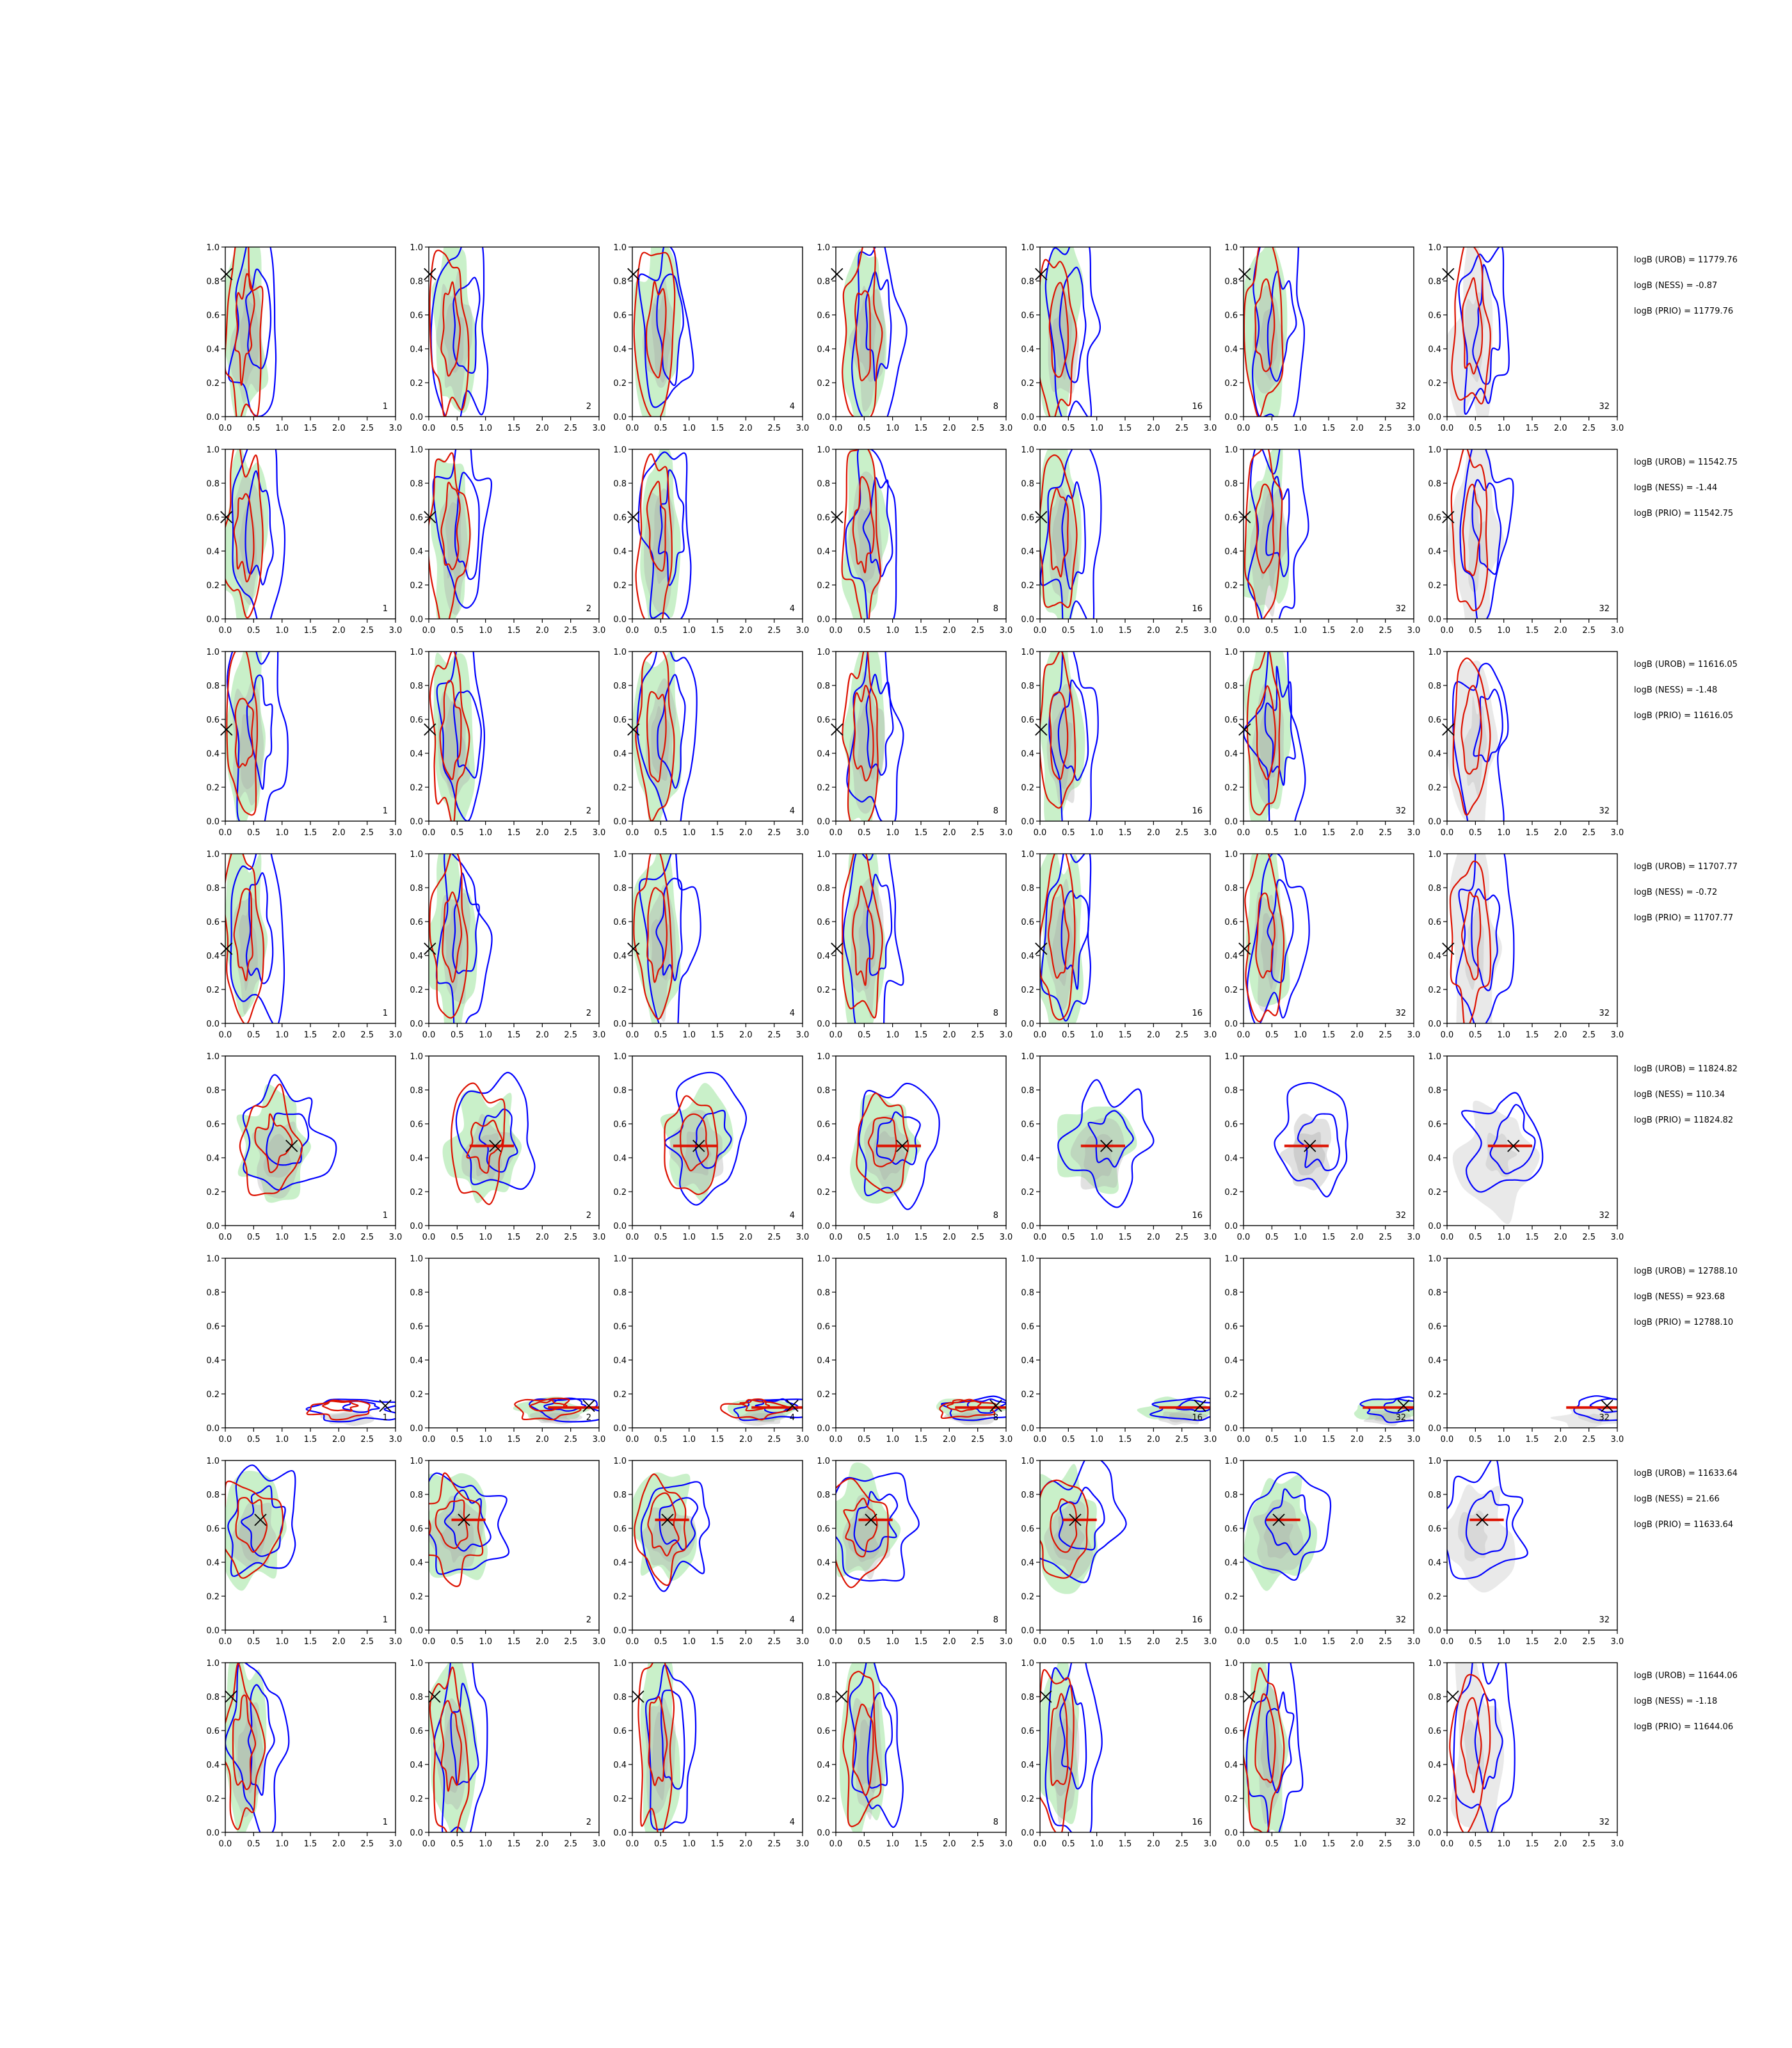 The width and height of the screenshot is (1792, 2048). I want to click on panel-r7-c2: 0.0 0.5 1.0 1.5 2.0 2.5 3.0 0.0 0.2 0.4 0.6 0.8 1.0 2, so click(507, 1552).